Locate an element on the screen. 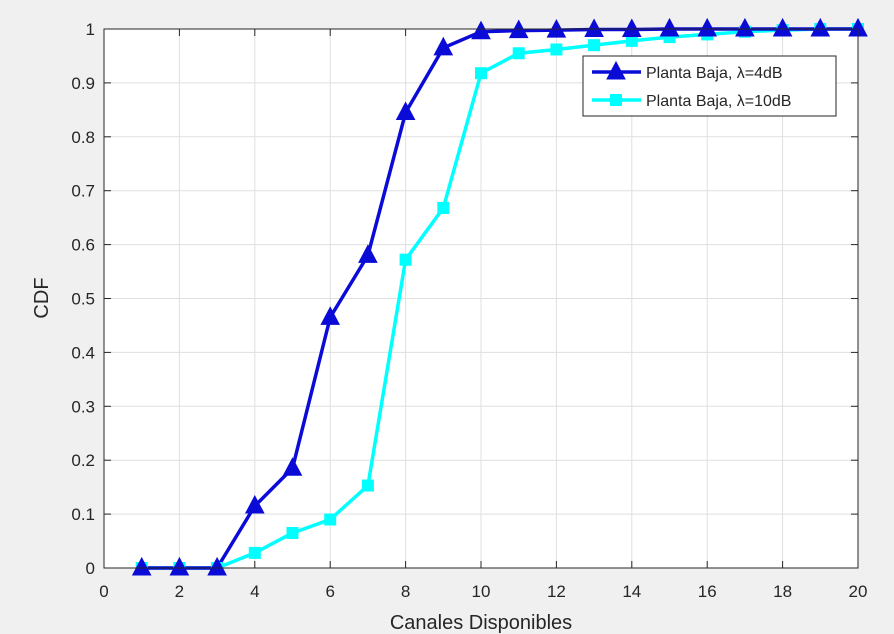  legend: Planta Baja, λ=4dB Planta Baja, λ=10dB is located at coordinates (709, 86).